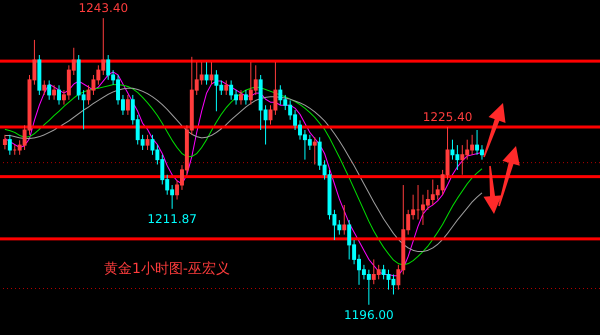  What do you see at coordinates (172, 219) in the screenshot?
I see `annotation: 1211.87` at bounding box center [172, 219].